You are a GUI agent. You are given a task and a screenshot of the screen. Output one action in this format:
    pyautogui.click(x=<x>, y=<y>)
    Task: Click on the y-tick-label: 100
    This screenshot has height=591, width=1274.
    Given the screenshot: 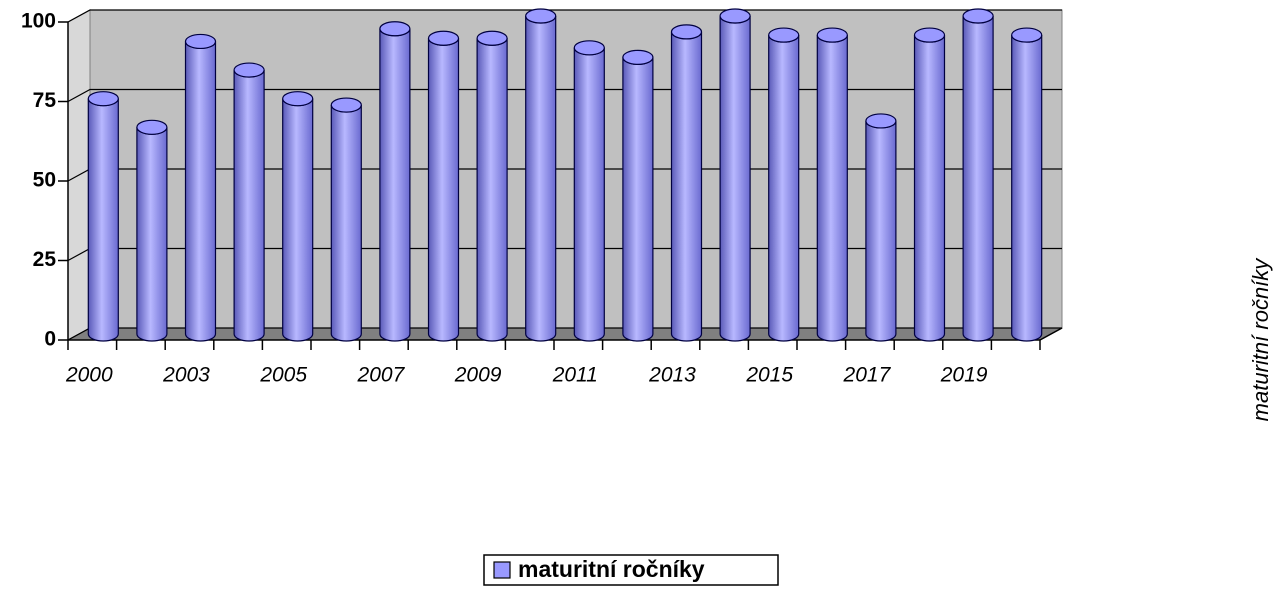 What is the action you would take?
    pyautogui.click(x=38, y=21)
    